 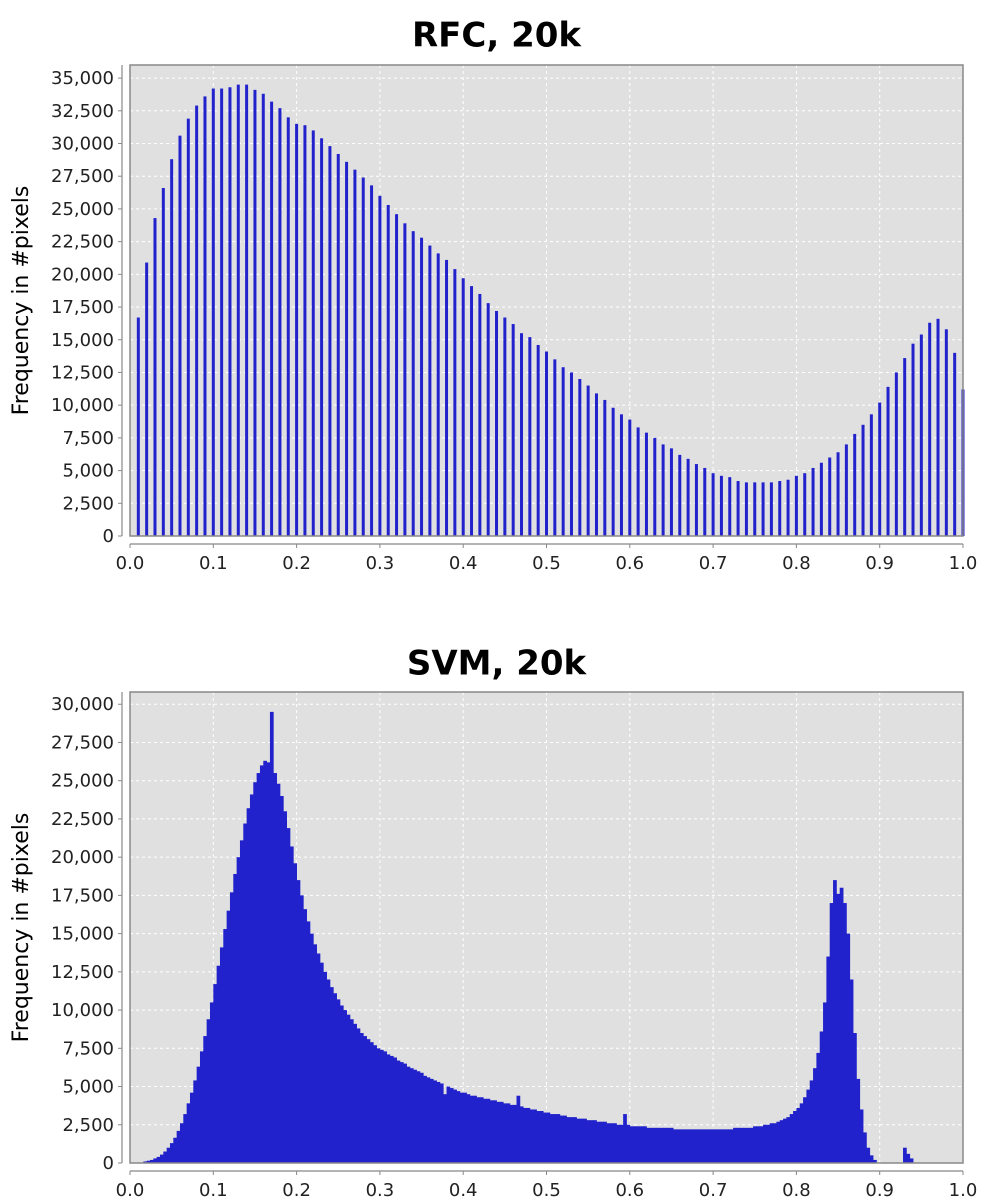 What do you see at coordinates (463, 563) in the screenshot?
I see `x-tick-label: 0.4` at bounding box center [463, 563].